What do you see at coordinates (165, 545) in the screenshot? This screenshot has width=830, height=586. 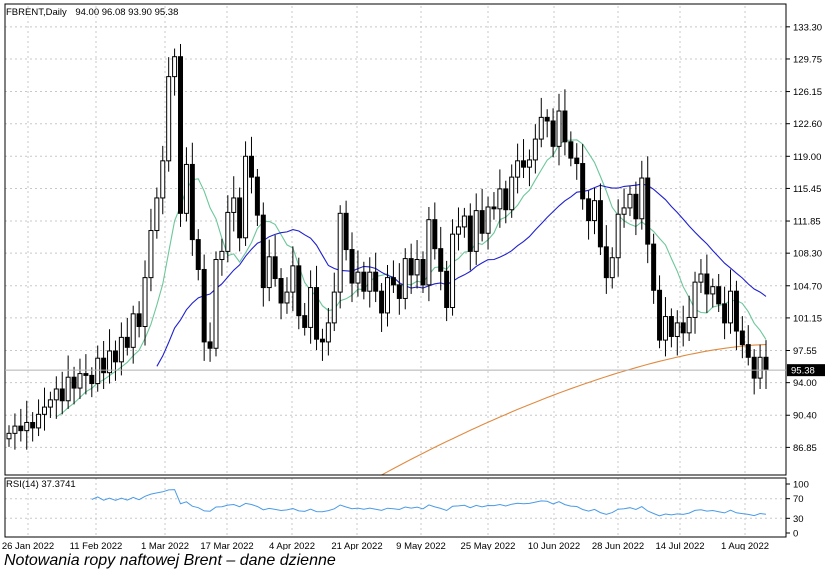 I see `date-tick-label: 1 Mar 2022` at bounding box center [165, 545].